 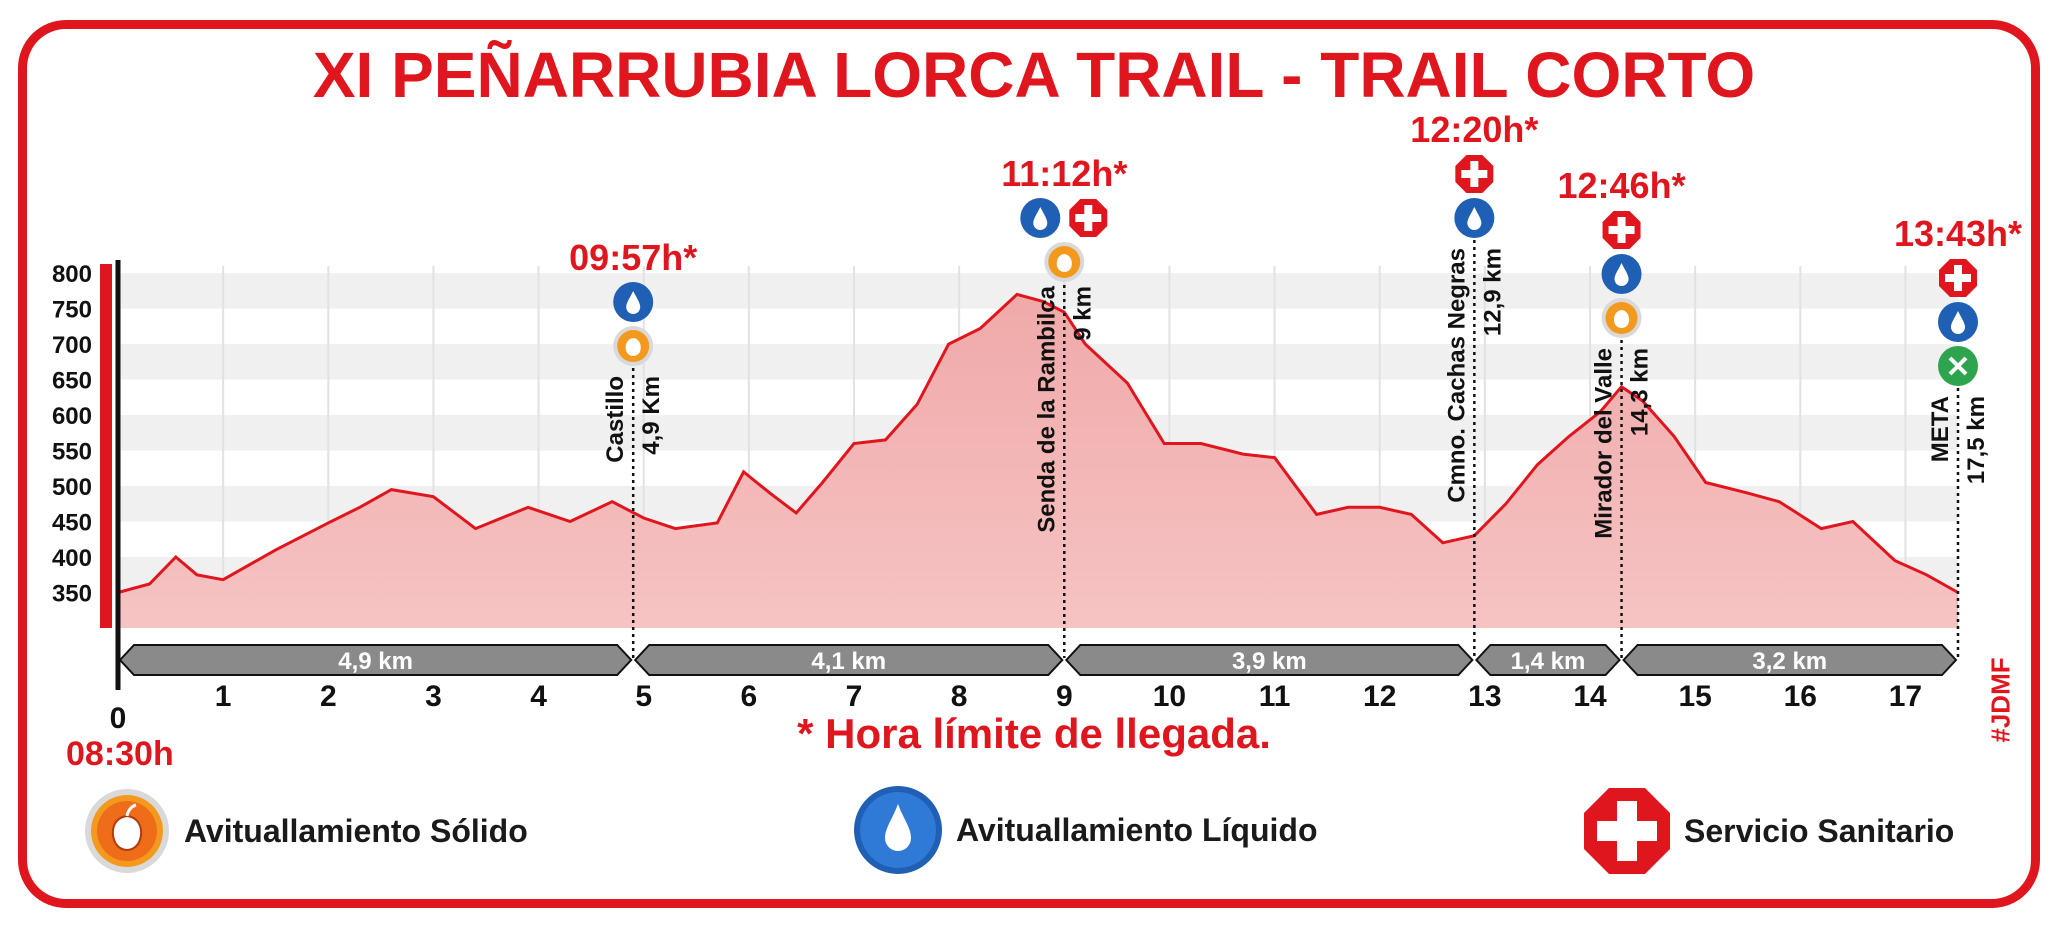 What do you see at coordinates (1379, 696) in the screenshot?
I see `x-tick-label: 12` at bounding box center [1379, 696].